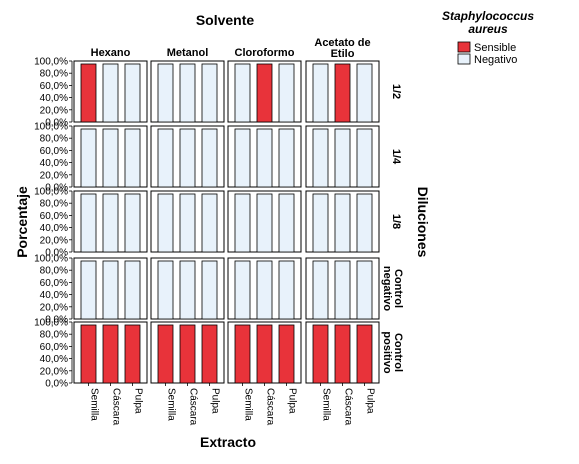 This screenshot has width=579, height=464. Describe the element at coordinates (286, 223) in the screenshot. I see `bar-negativo-1-8-cloroformo-pulpa` at that location.